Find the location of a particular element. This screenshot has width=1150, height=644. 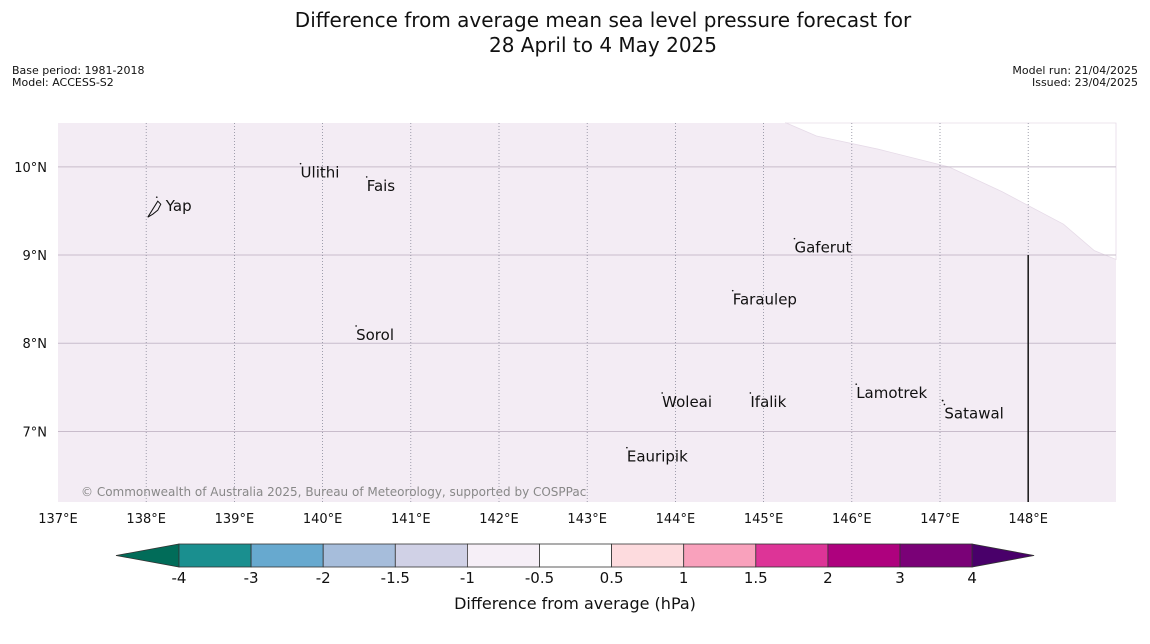

lon-tick-label: 146°E is located at coordinates (852, 519).